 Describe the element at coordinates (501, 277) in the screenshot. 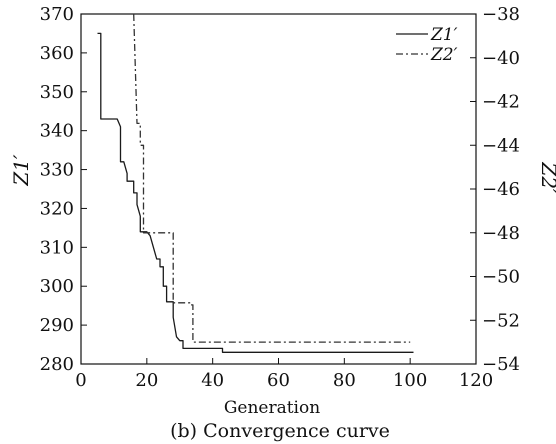

I see `y-right-tick-label: −50` at that location.